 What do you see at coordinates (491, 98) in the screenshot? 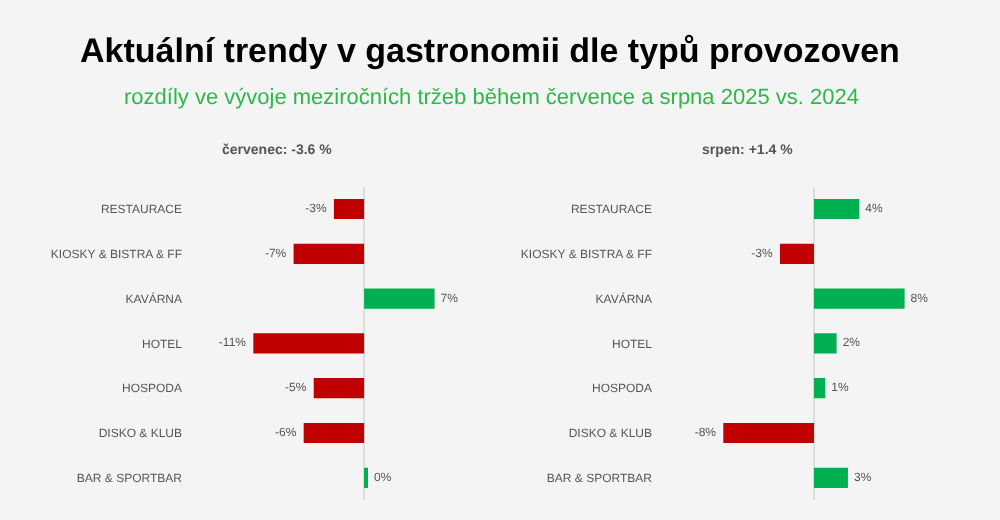
I see `text: rozdíly ve vývoje meziročních tržeb během července a srpna 2025 vs. 2024` at bounding box center [491, 98].